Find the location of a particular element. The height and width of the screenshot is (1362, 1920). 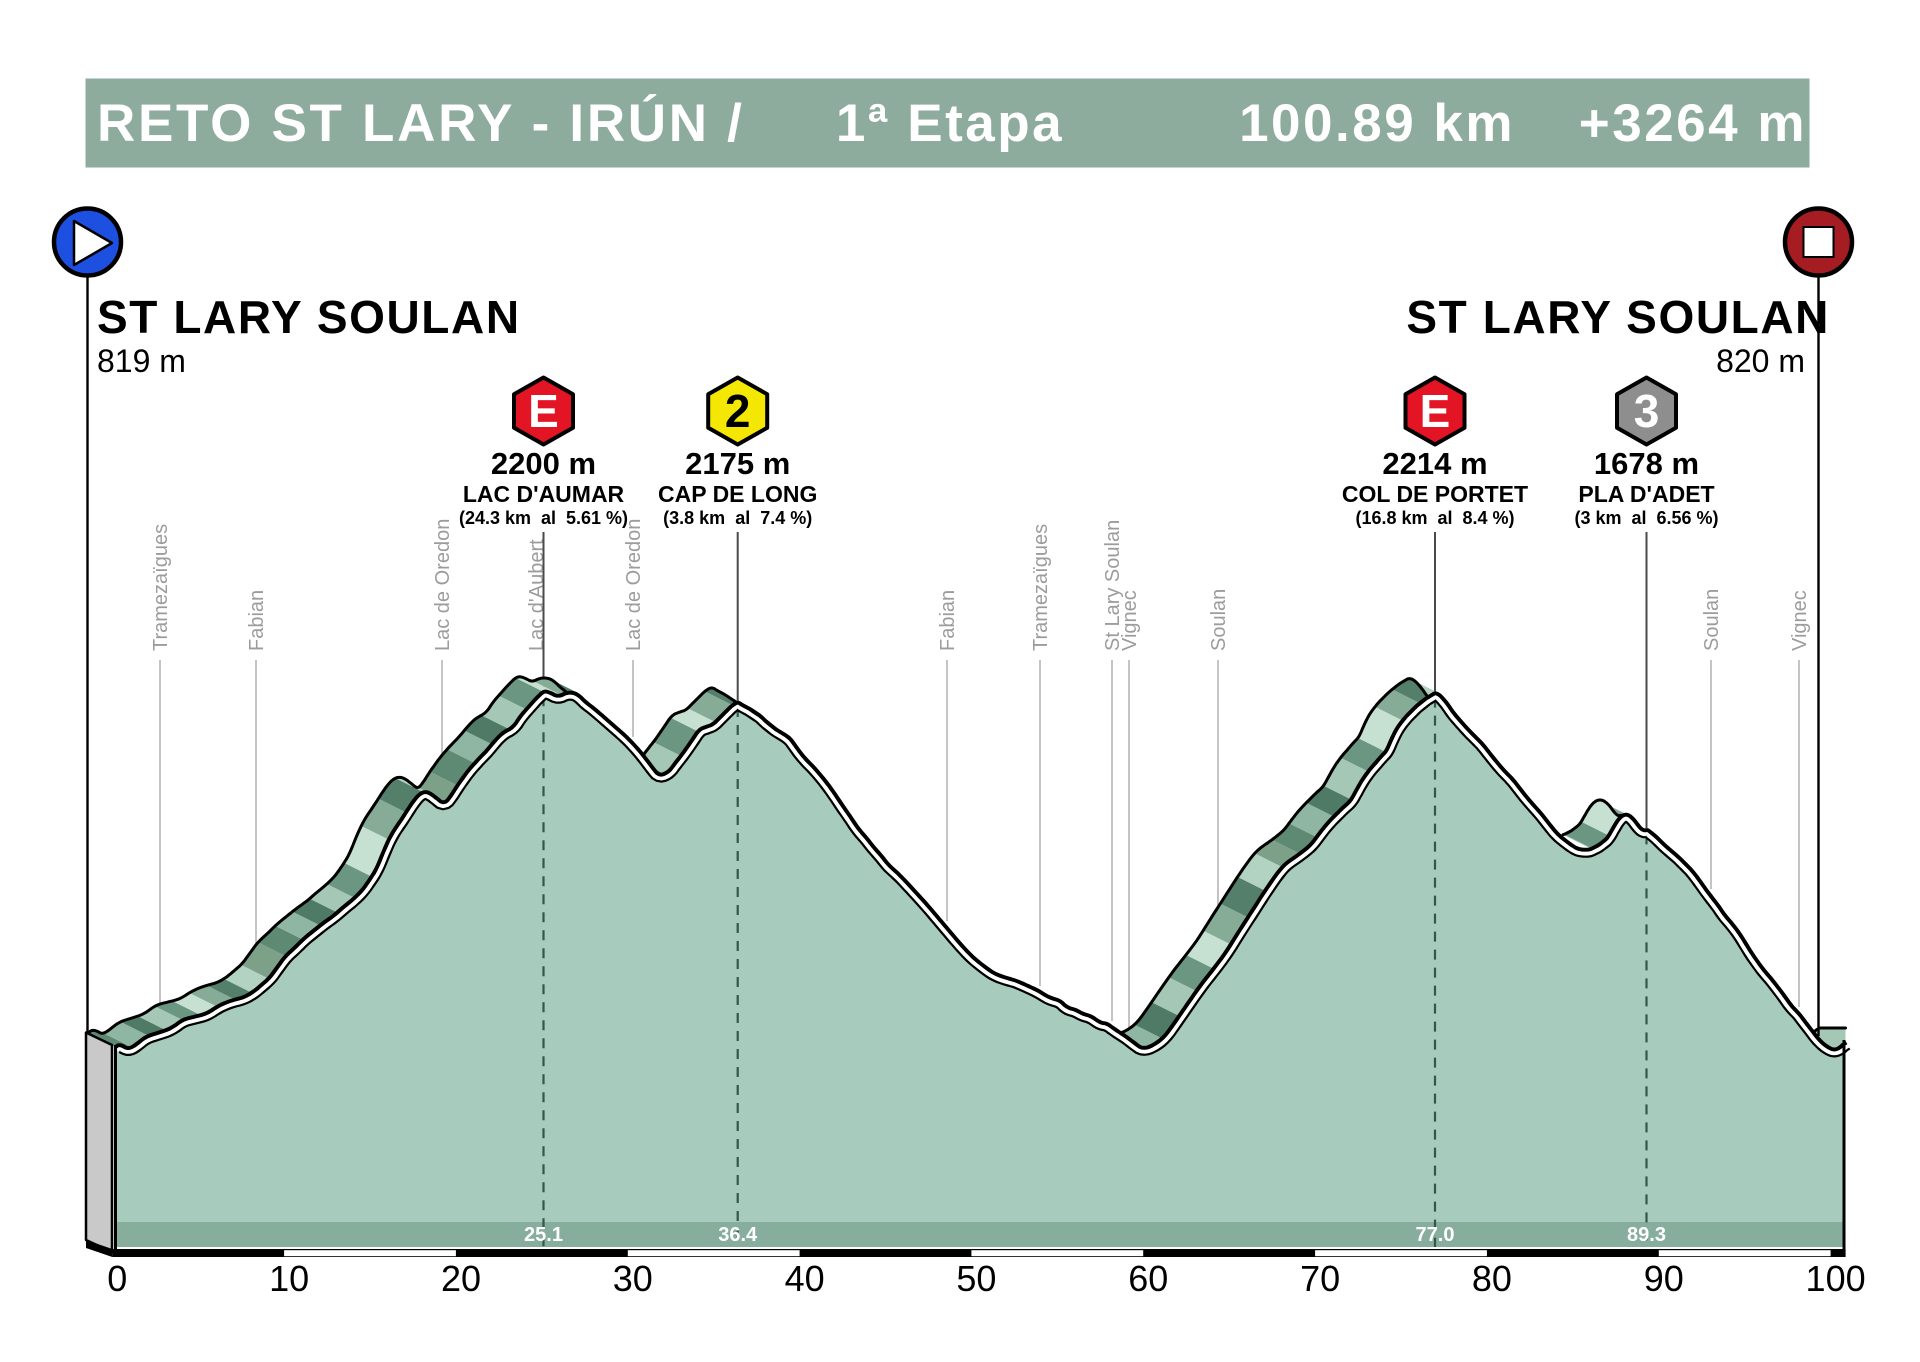

svg-text: 1ª Etapa is located at coordinates (950, 123).